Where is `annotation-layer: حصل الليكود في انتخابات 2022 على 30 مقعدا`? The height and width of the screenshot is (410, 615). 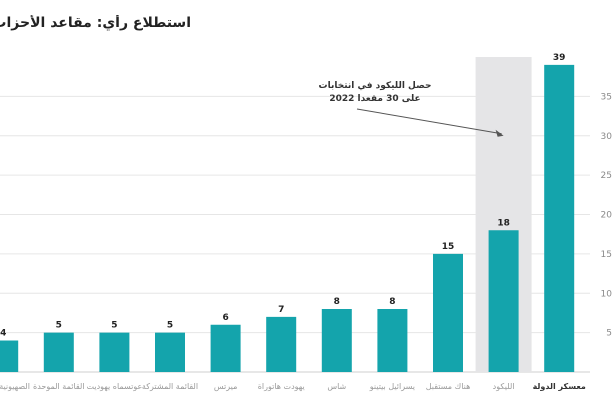 annotation-layer: حصل الليكود في انتخابات 2022 على 30 مقعدا is located at coordinates (411, 109).